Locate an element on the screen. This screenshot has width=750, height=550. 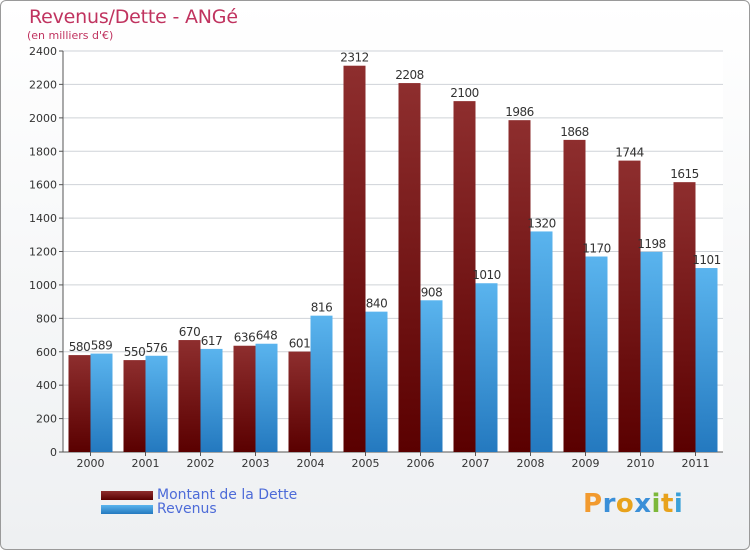
y-tick-label: 2400 is located at coordinates (43, 51).